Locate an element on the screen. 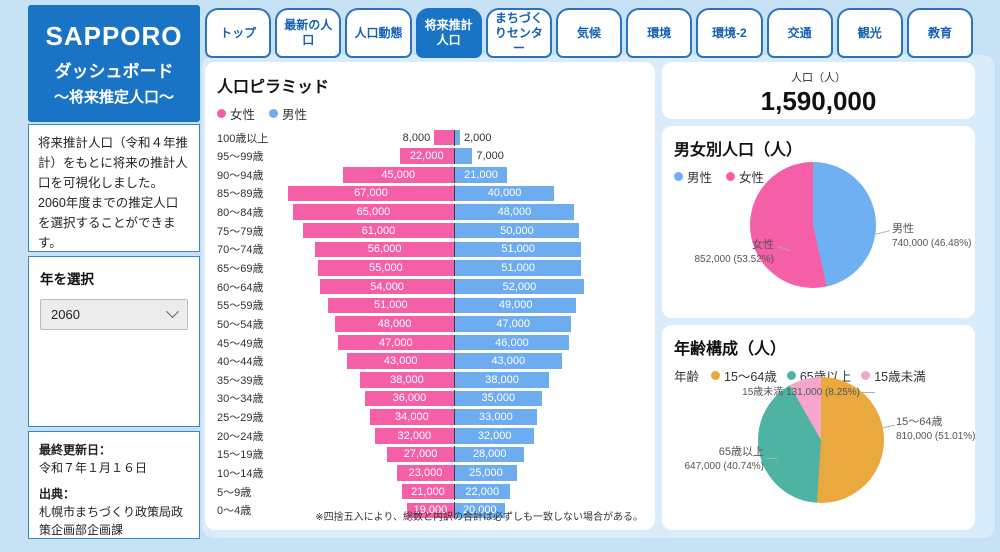 The width and height of the screenshot is (1000, 552). tab-6: 環境 is located at coordinates (659, 33).